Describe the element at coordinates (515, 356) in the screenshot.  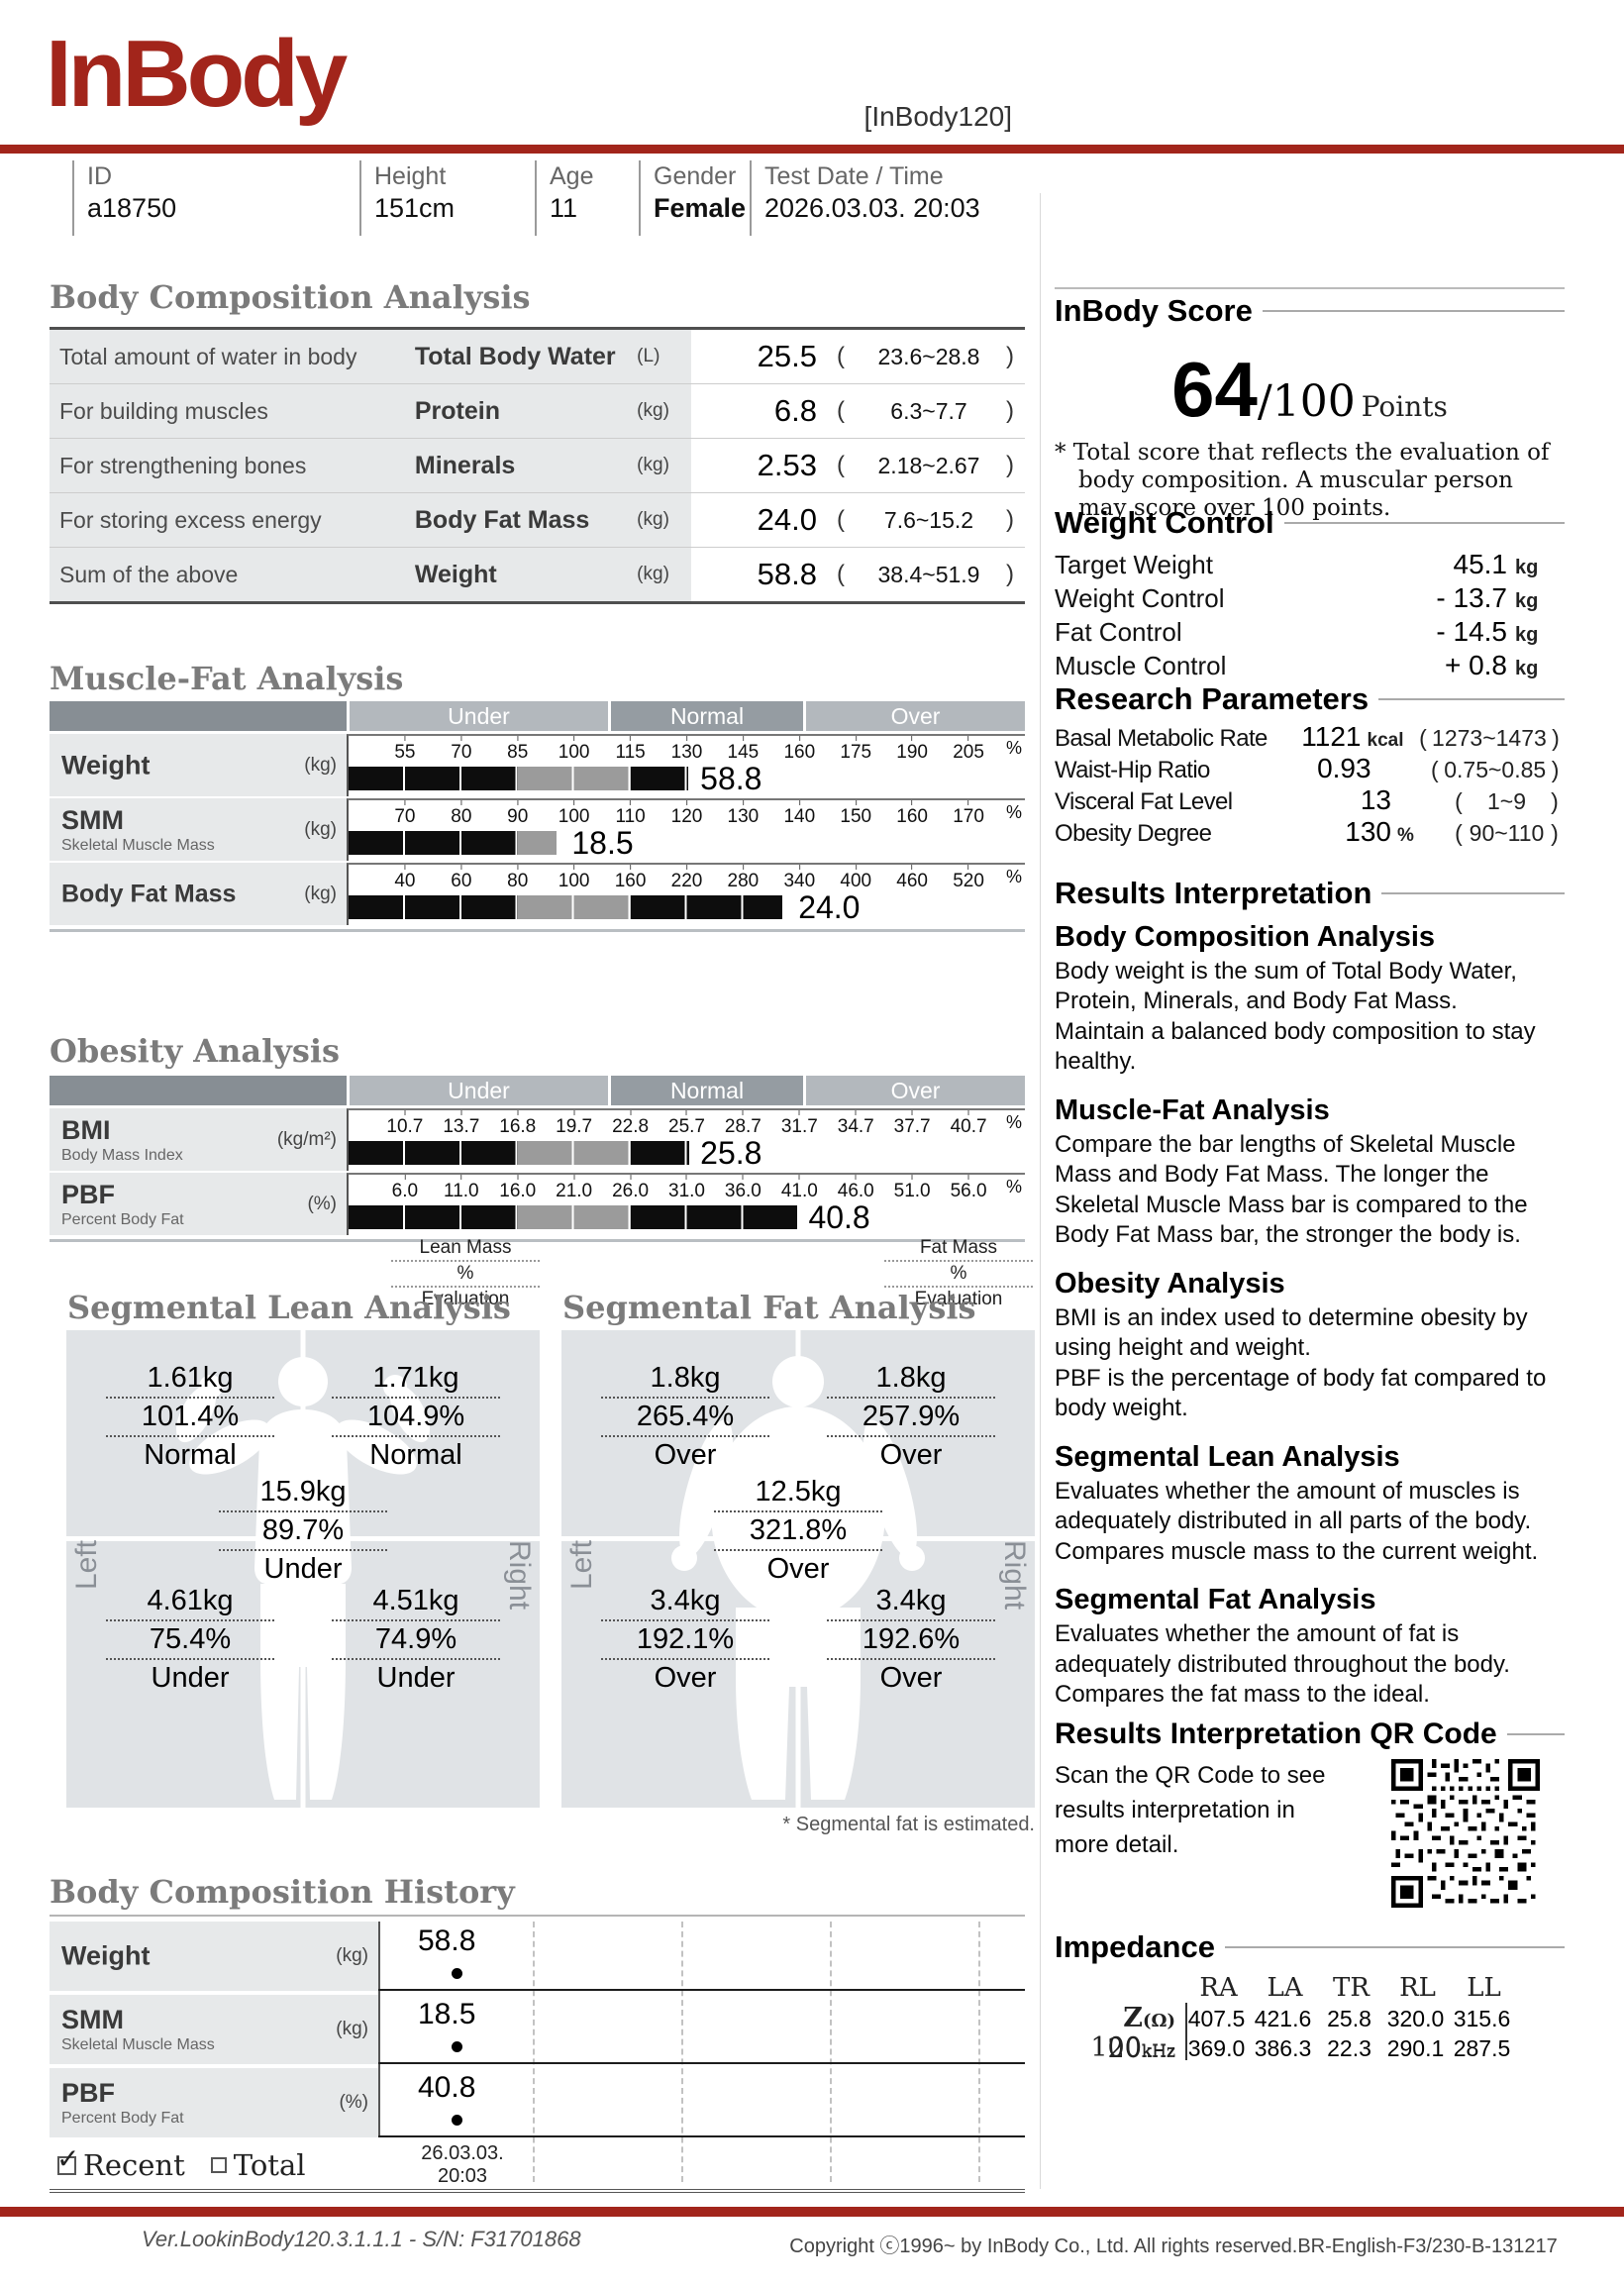
I see `row-label: Total Body Water` at that location.